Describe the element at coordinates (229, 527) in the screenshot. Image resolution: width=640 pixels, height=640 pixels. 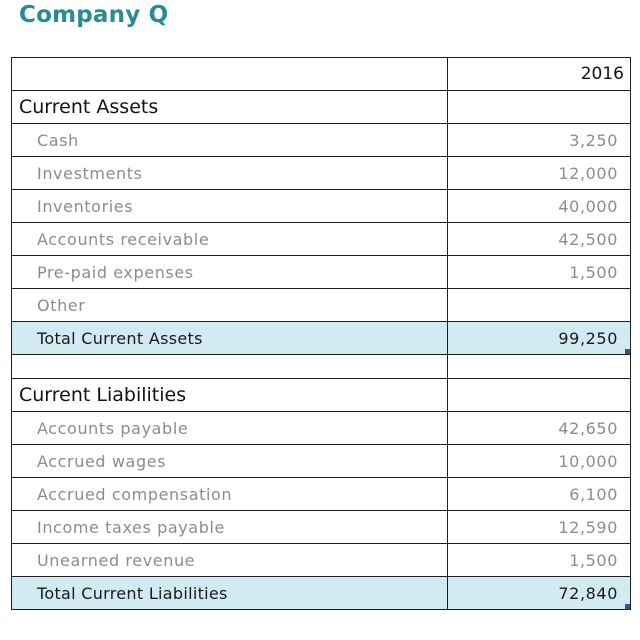
I see `row-label: Income taxes payable` at that location.